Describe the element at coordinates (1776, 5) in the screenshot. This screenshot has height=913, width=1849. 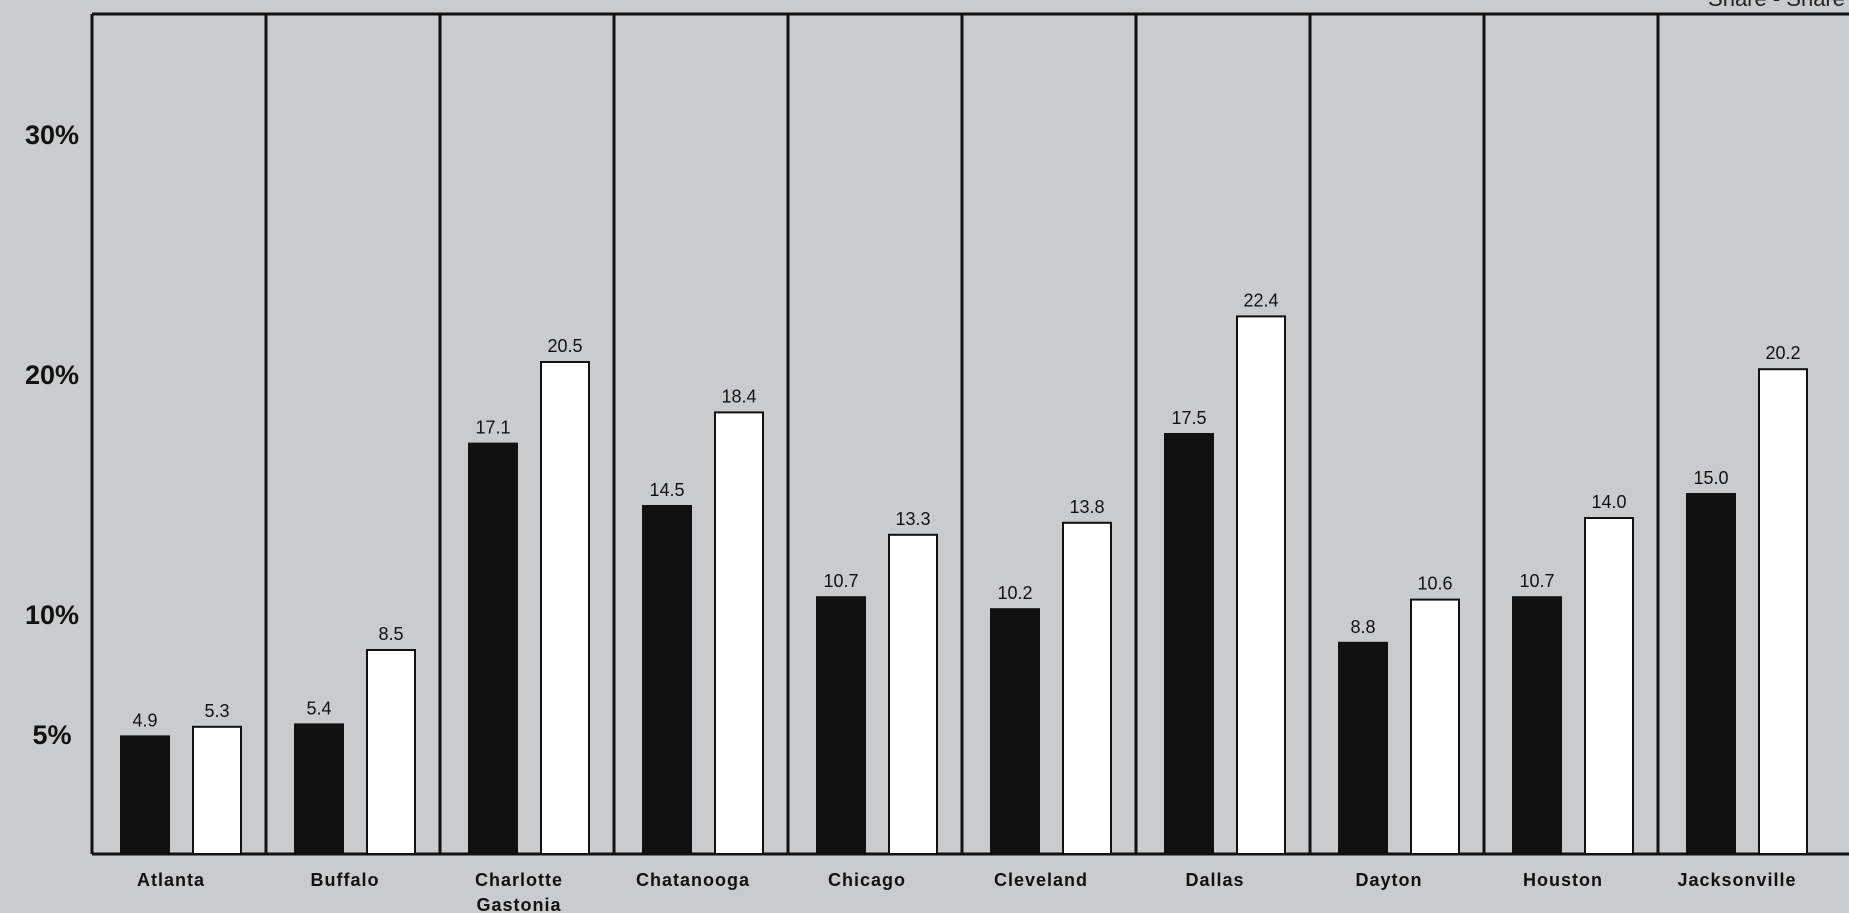
I see `header-text: Share - Share` at that location.